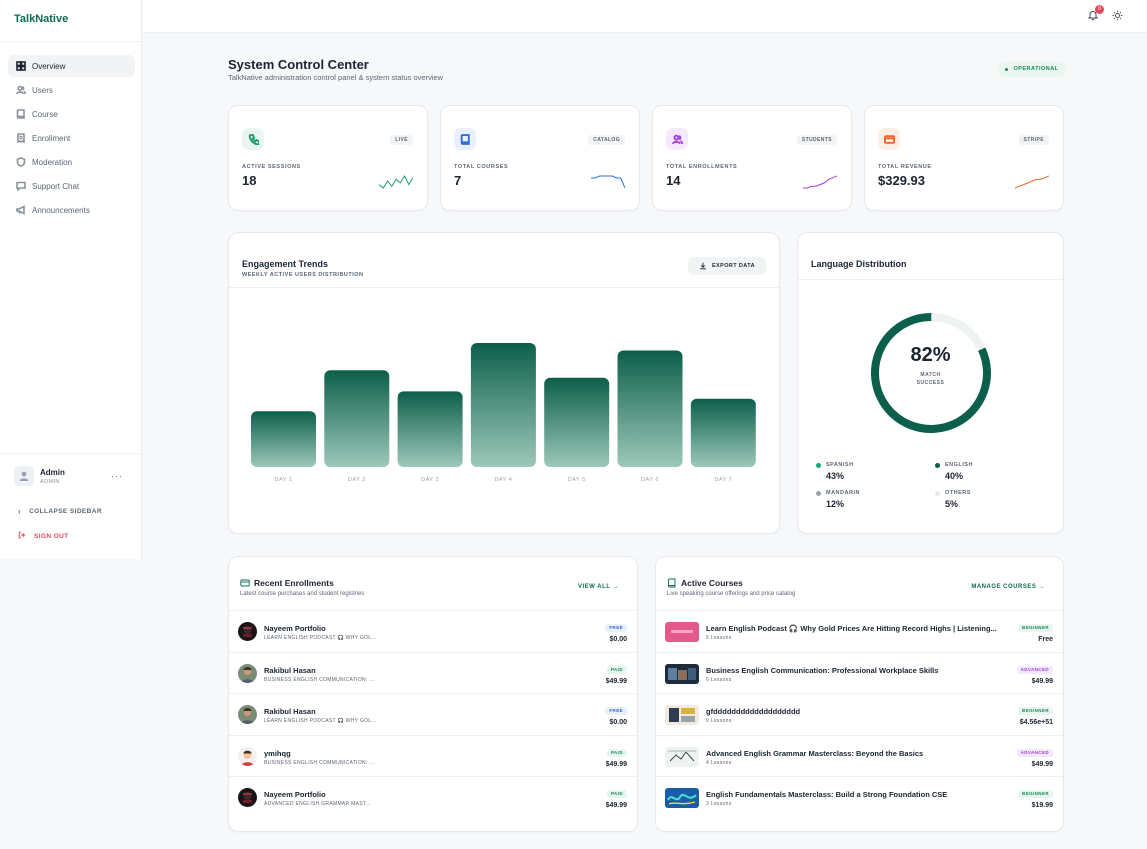 The image size is (1147, 849). I want to click on legend-others: OTHERS 5%, so click(953, 499).